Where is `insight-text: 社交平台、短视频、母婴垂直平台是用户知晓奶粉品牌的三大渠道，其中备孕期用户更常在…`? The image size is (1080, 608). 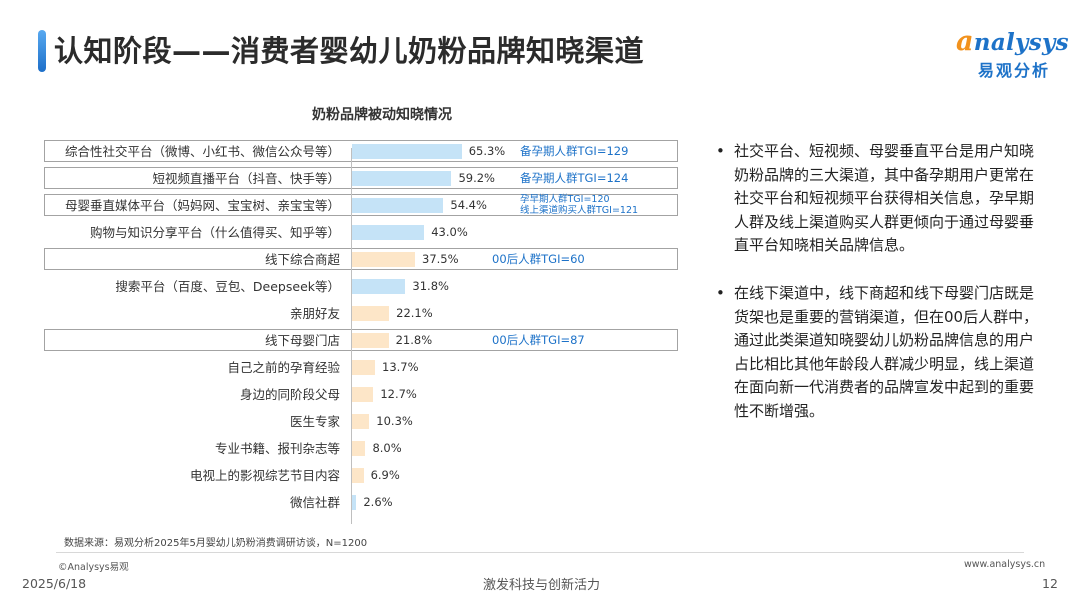 insight-text: 社交平台、短视频、母婴垂直平台是用户知晓奶粉品牌的三大渠道，其中备孕期用户更常在… is located at coordinates (884, 198).